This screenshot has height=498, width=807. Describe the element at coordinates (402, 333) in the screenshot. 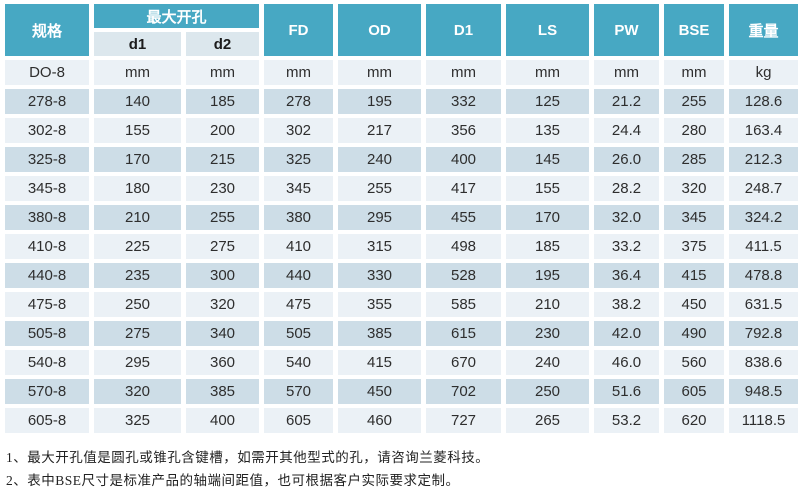

I see `table-row: 505-8 275 340 505 385 615 230 42.0 490 792.8` at that location.